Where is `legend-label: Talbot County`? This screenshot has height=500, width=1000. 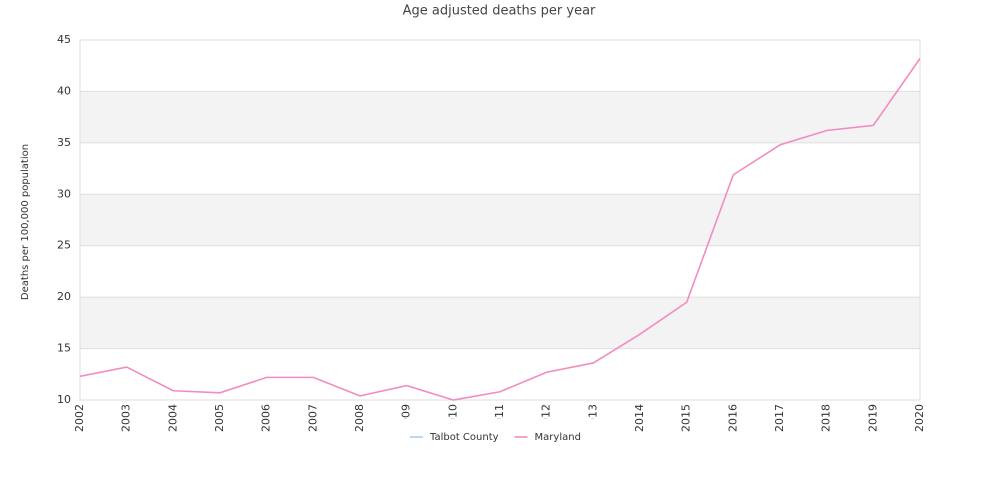 legend-label: Talbot County is located at coordinates (464, 437).